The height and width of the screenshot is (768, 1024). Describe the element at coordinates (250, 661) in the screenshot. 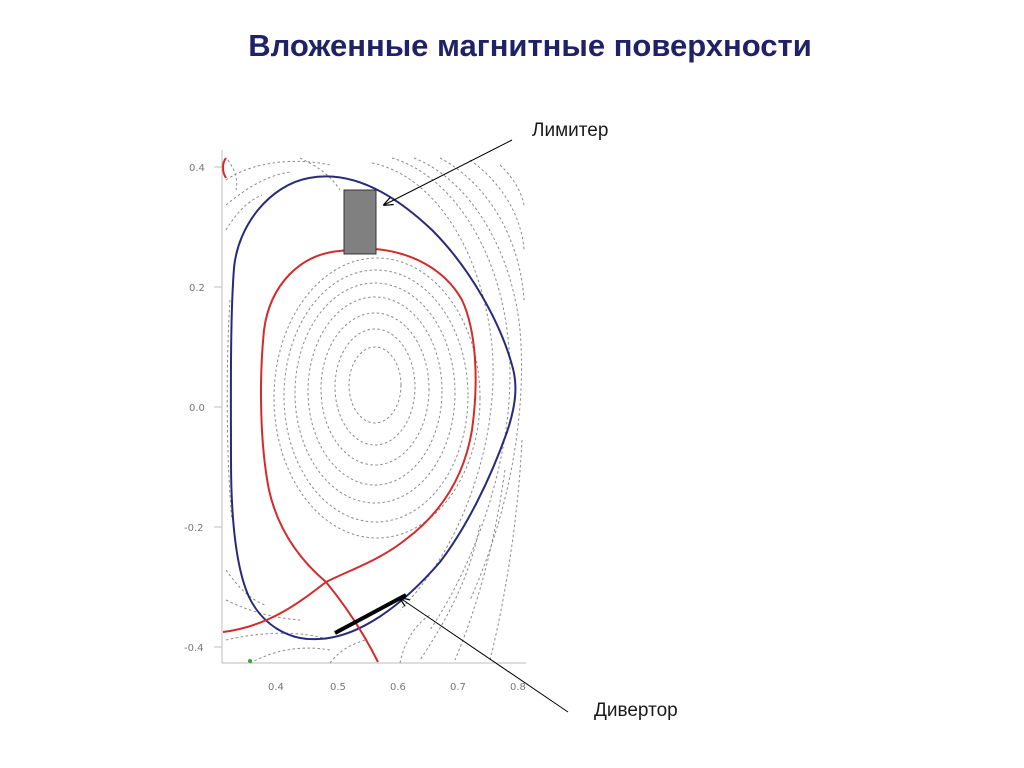

I see `origin-marker` at that location.